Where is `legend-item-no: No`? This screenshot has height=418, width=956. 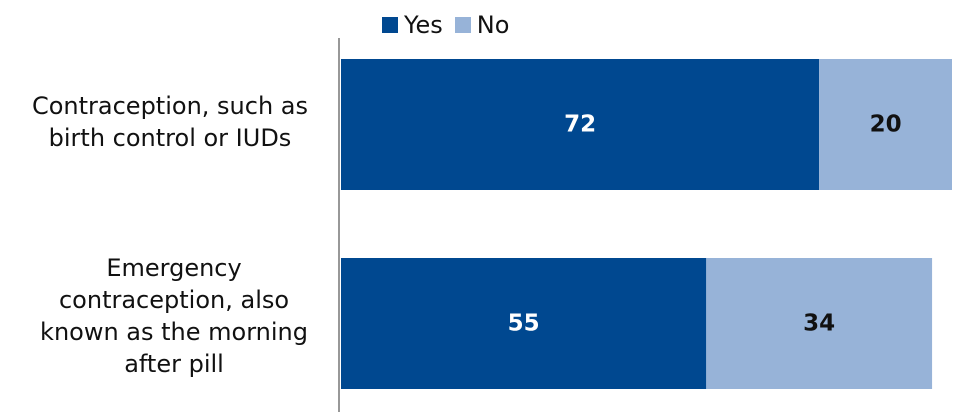 legend-item-no: No is located at coordinates (482, 25).